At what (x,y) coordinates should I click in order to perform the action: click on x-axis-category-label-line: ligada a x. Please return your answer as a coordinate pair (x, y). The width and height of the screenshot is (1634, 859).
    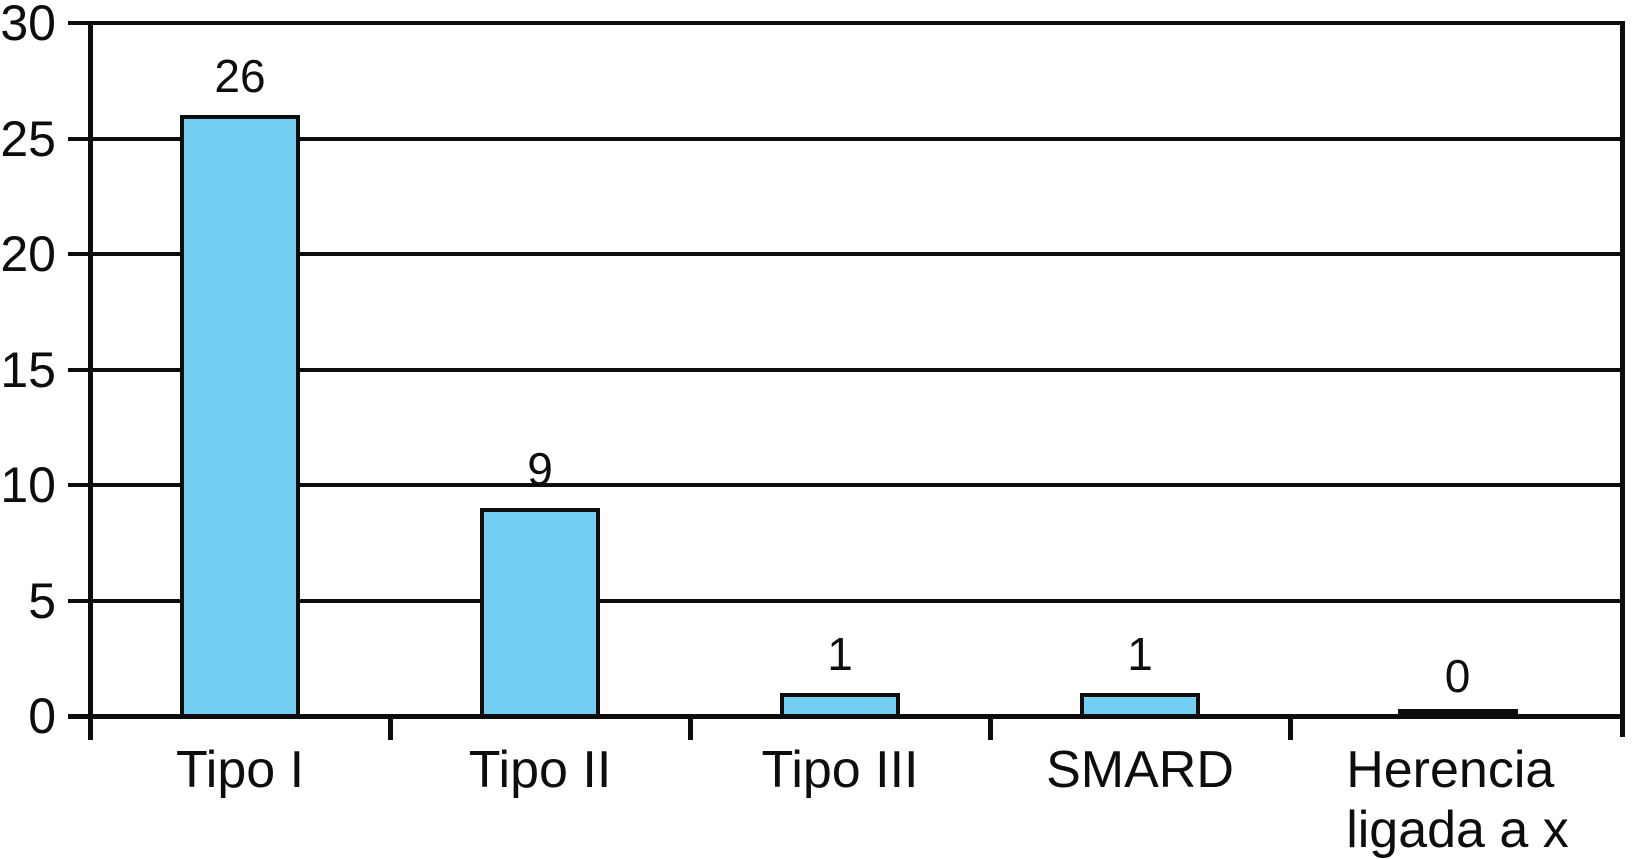
    Looking at the image, I should click on (1457, 830).